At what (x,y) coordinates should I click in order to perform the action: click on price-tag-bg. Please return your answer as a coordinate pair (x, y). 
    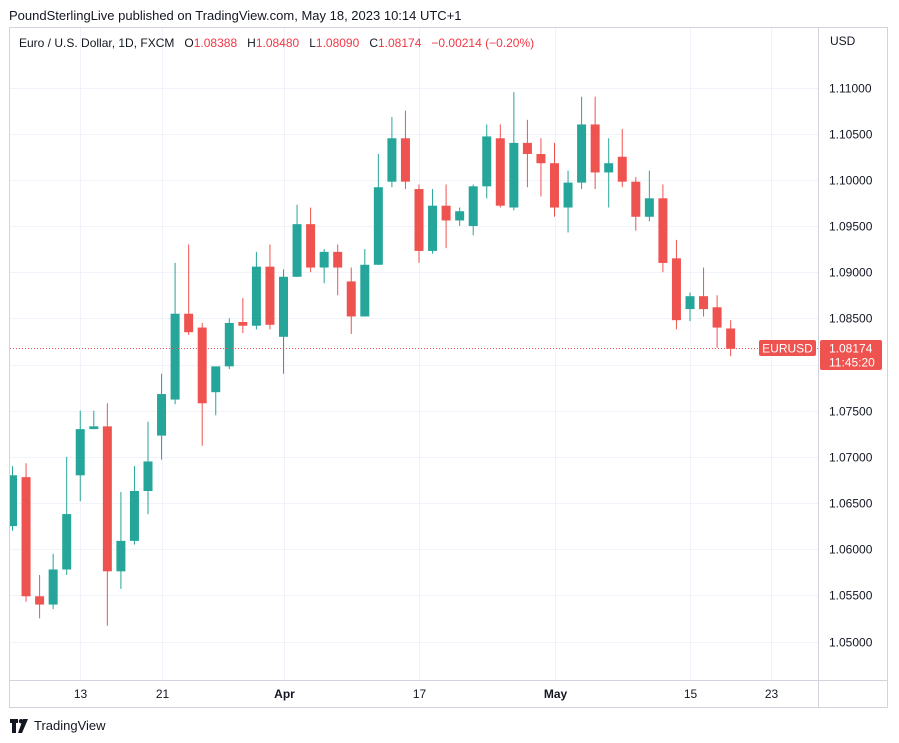
    Looking at the image, I should click on (851, 355).